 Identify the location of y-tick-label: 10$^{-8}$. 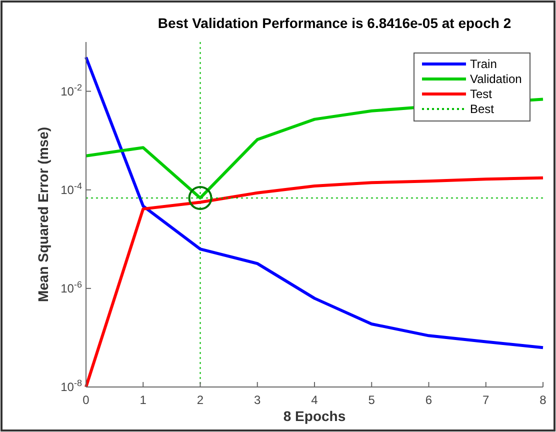
(71, 386).